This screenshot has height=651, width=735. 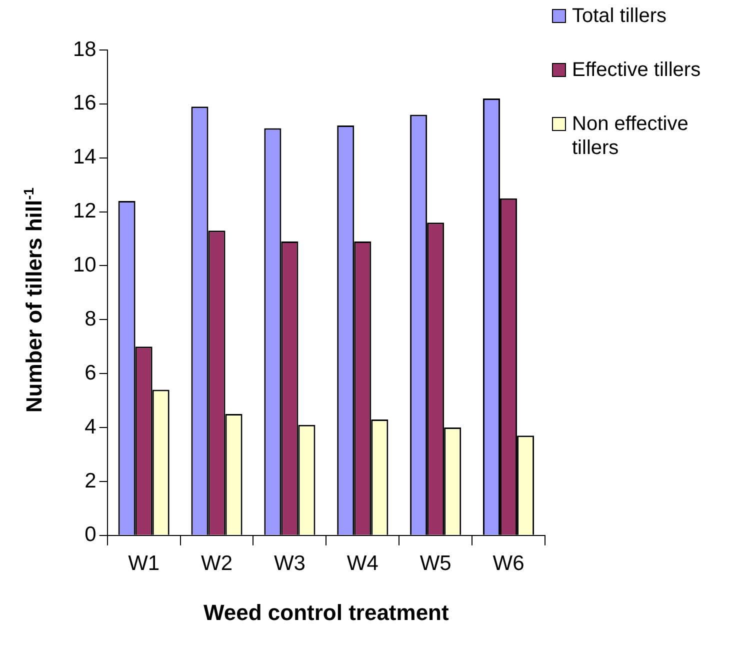 What do you see at coordinates (619, 16) in the screenshot?
I see `legend-label: Total tillers` at bounding box center [619, 16].